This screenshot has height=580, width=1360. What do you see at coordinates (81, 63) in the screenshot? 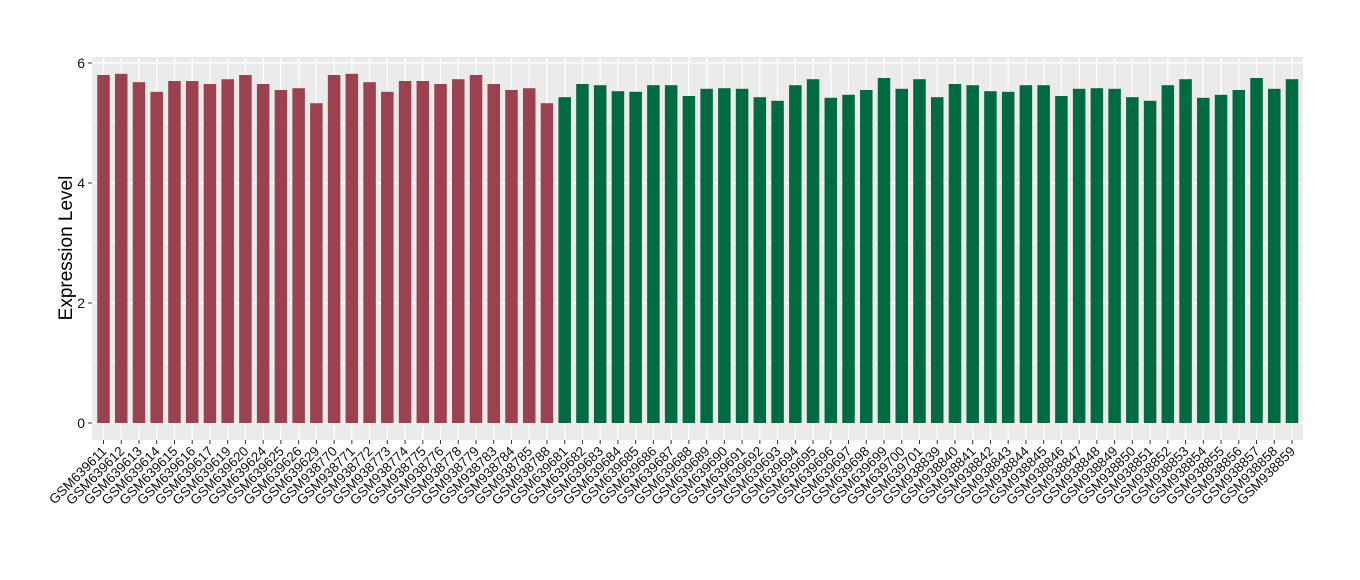
I see `y-tick-label: 6` at bounding box center [81, 63].